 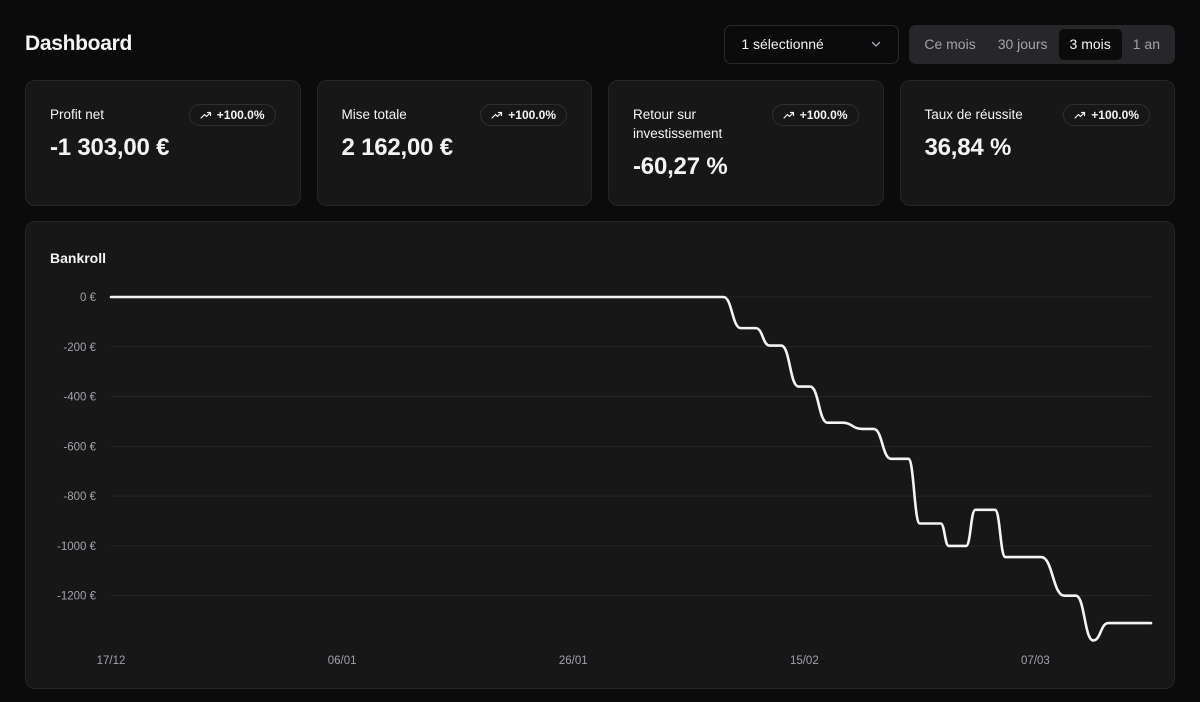 I want to click on stat-value: 36,84 %, so click(x=968, y=147).